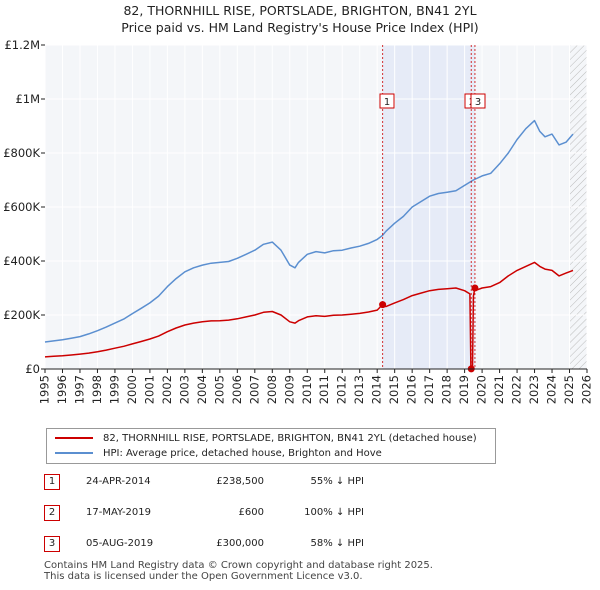  I want to click on x-tick-label: 2012, so click(342, 389).